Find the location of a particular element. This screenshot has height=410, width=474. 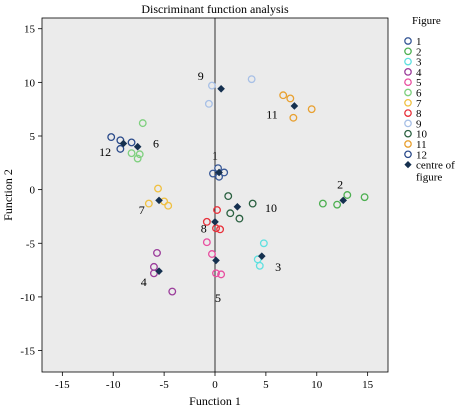

y-tick-label: 15 is located at coordinates (30, 30).